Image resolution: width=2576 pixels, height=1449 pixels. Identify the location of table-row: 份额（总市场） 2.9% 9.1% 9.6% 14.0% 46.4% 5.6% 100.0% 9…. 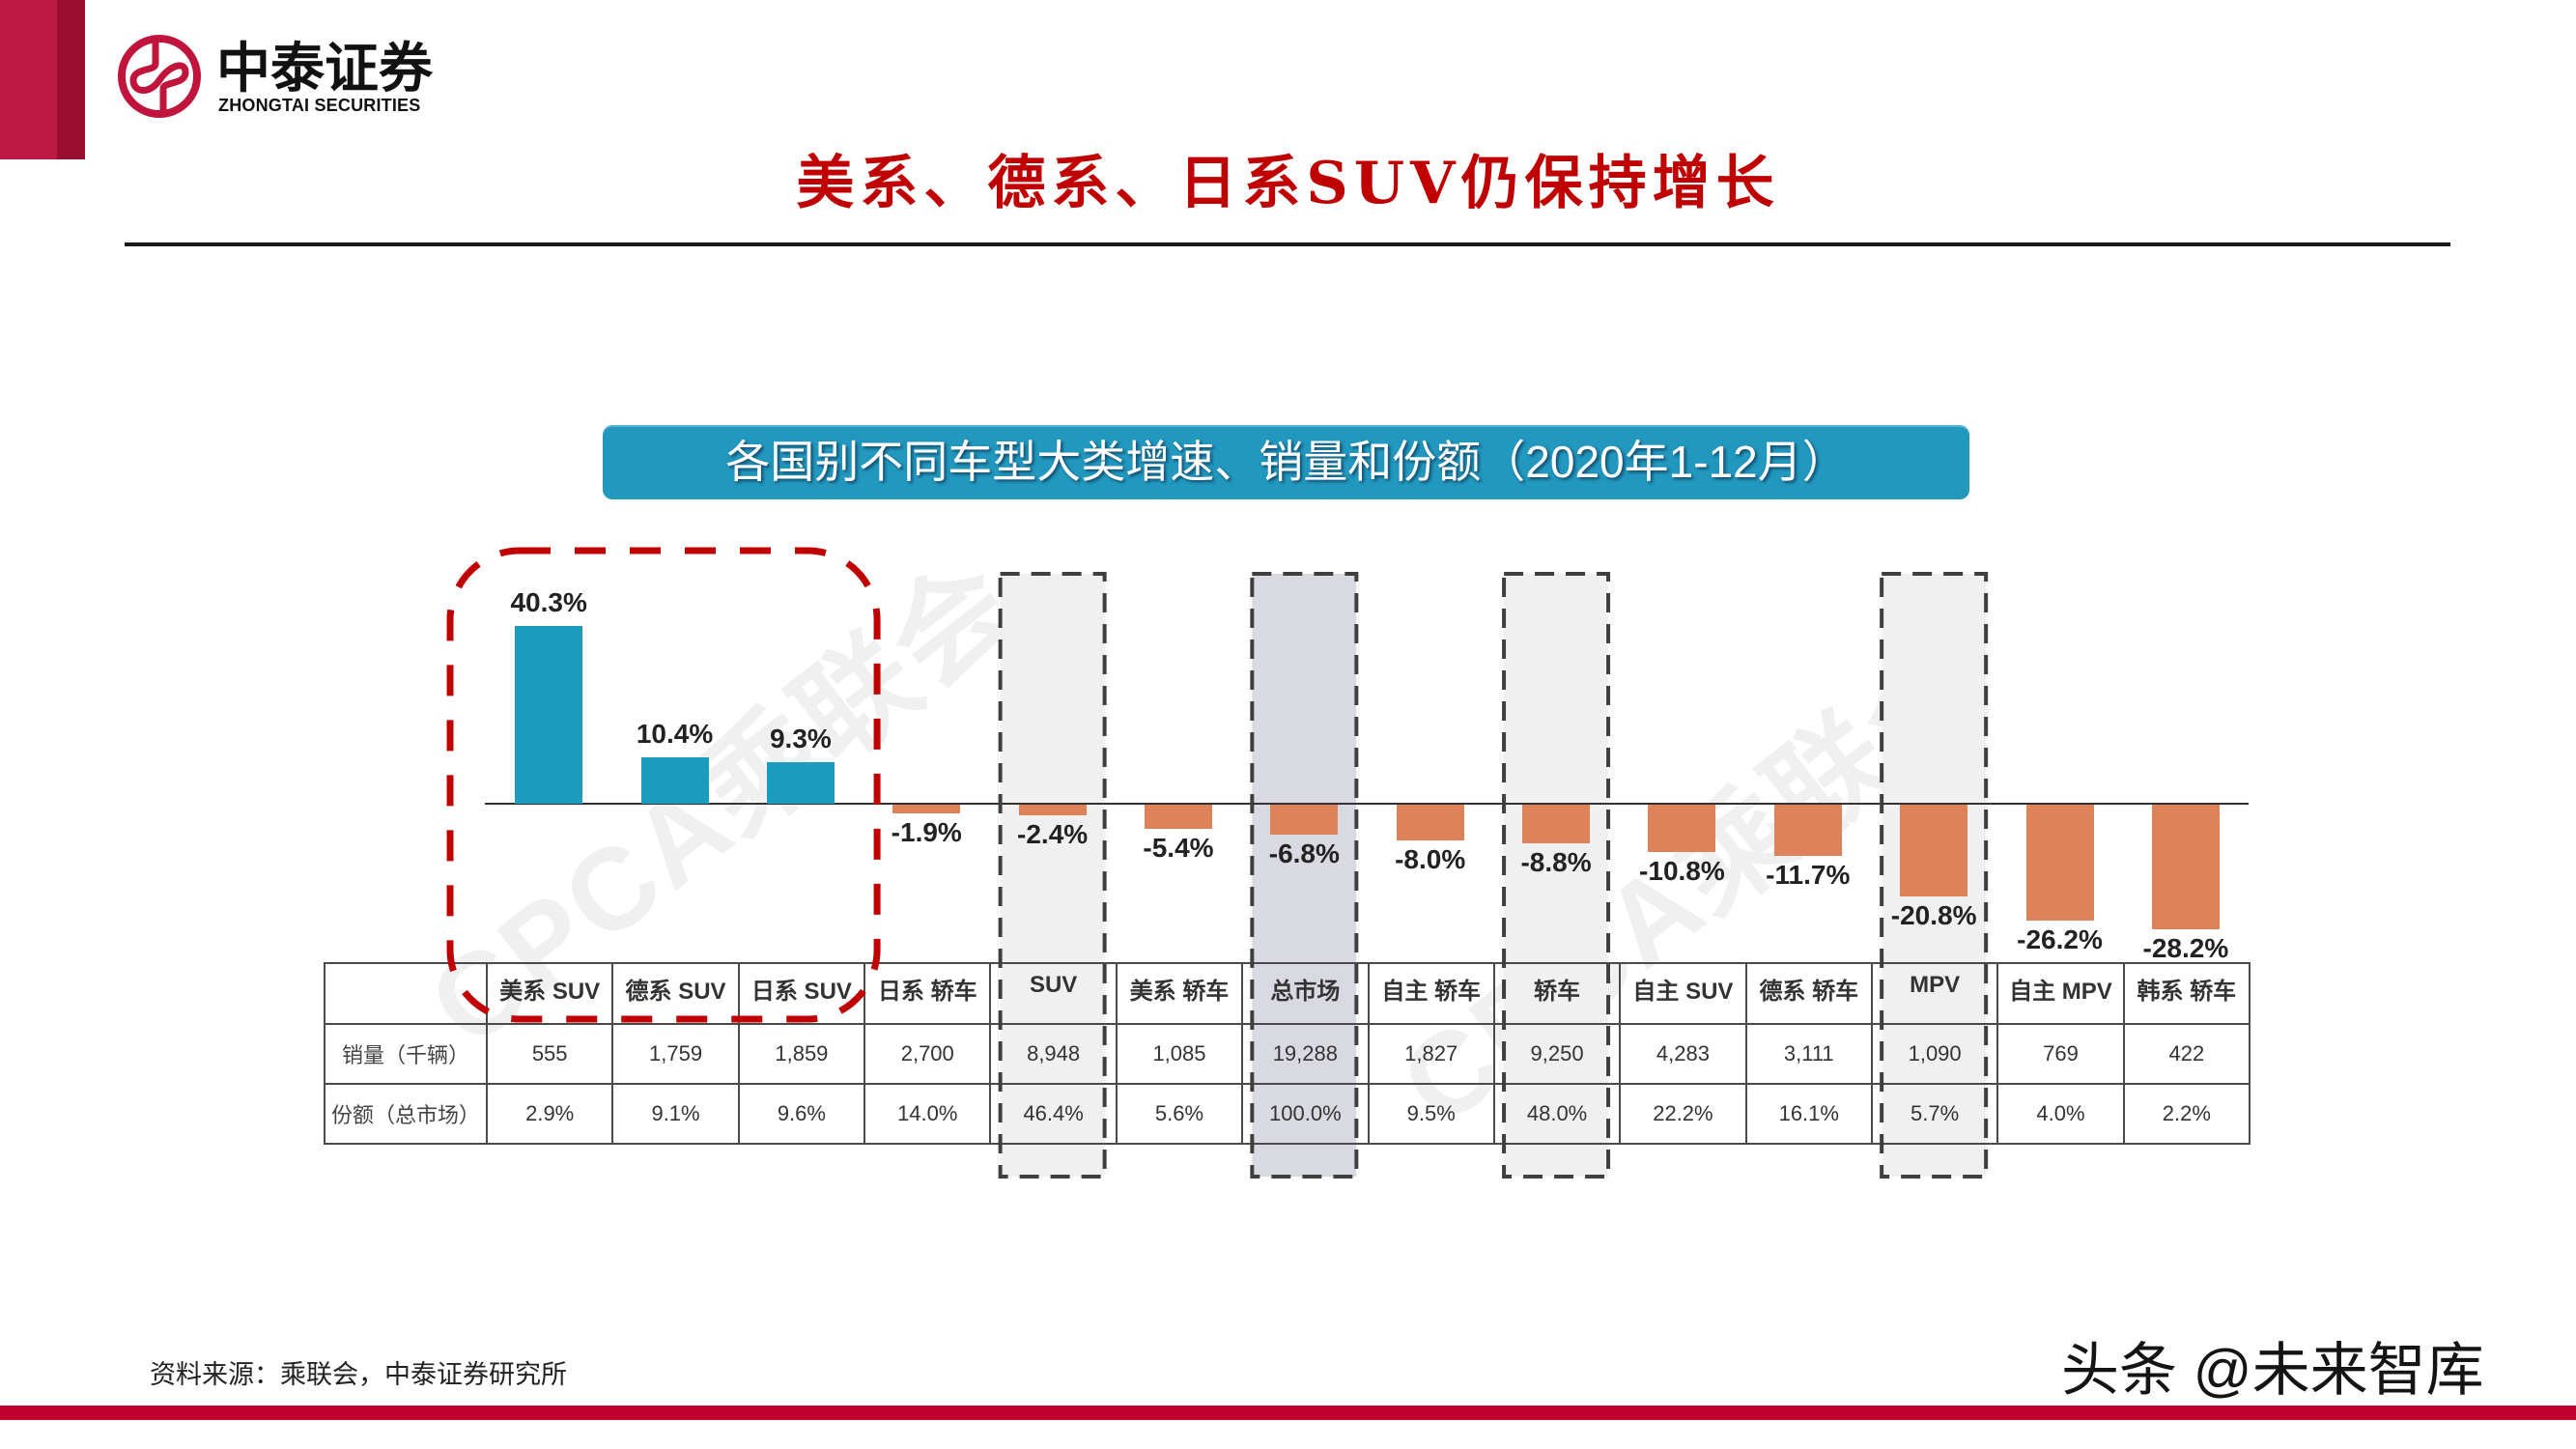
(1287, 1114).